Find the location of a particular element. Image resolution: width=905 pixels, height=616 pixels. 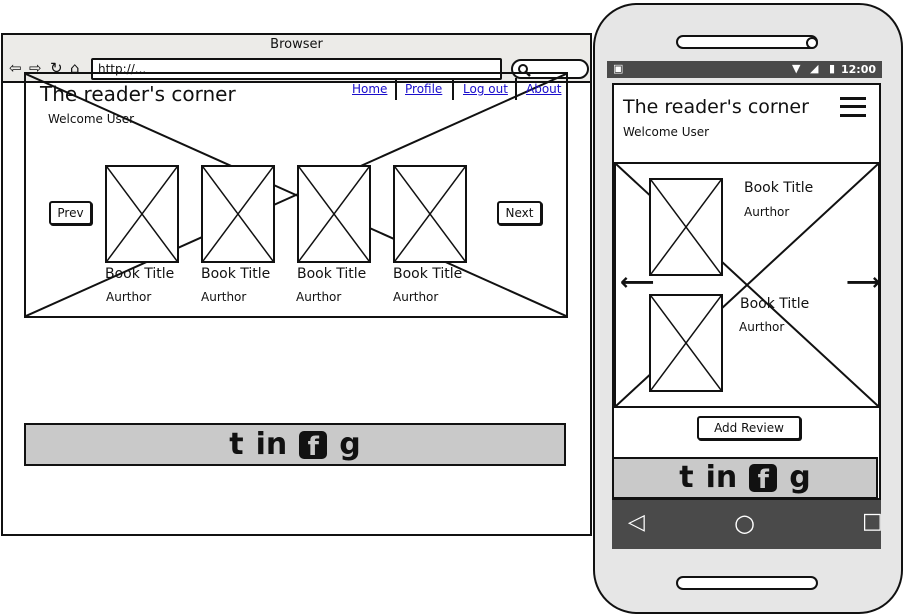

nav-logout-link: Log out is located at coordinates (485, 89).